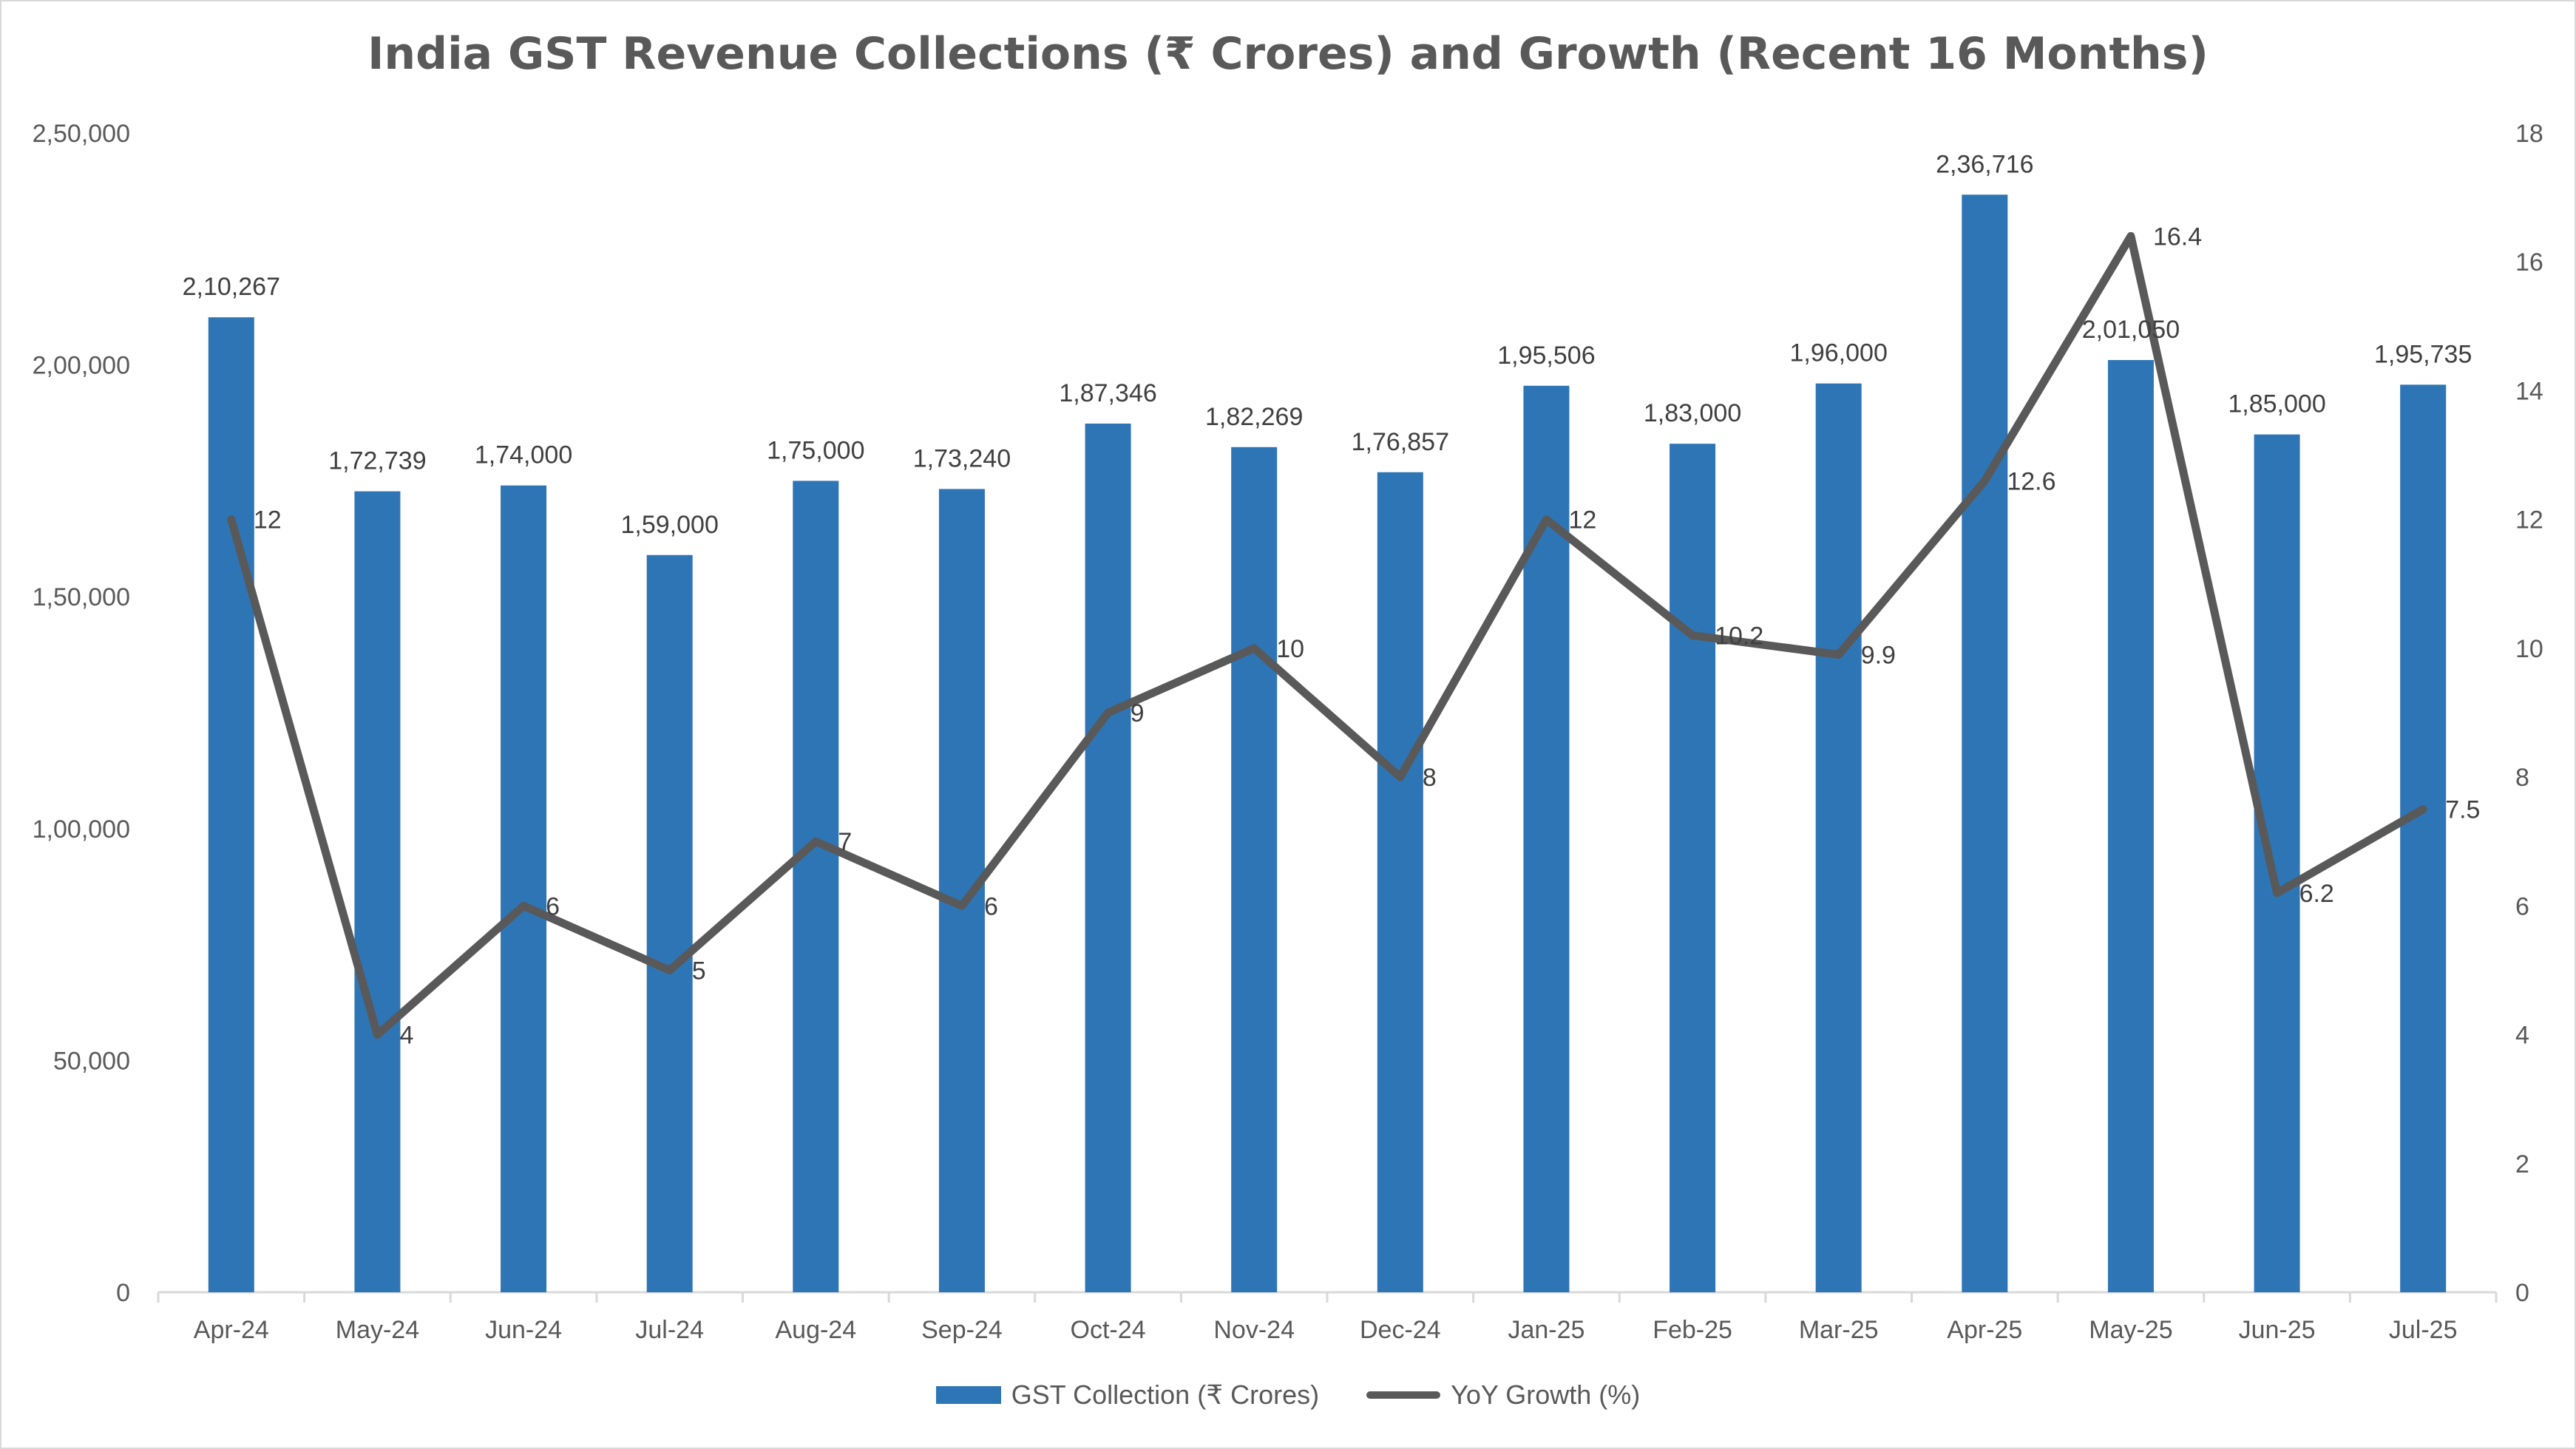 This screenshot has width=2576, height=1449. What do you see at coordinates (962, 1330) in the screenshot?
I see `x-tick-label: Sep-24` at bounding box center [962, 1330].